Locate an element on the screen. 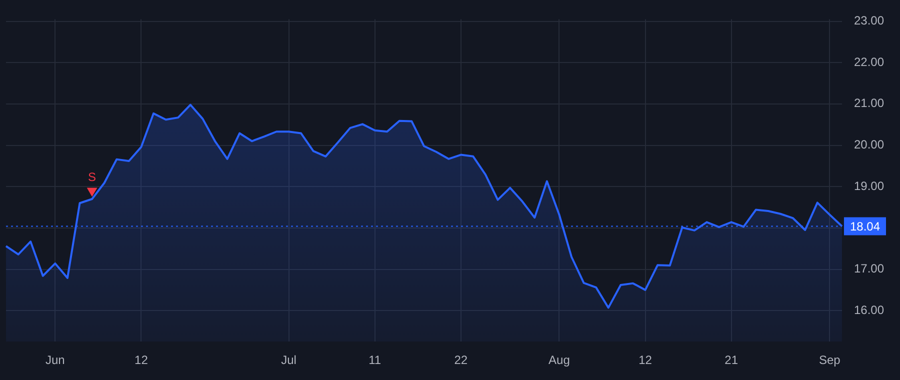 The width and height of the screenshot is (900, 380). y-tick-label: 22.00 is located at coordinates (869, 61).